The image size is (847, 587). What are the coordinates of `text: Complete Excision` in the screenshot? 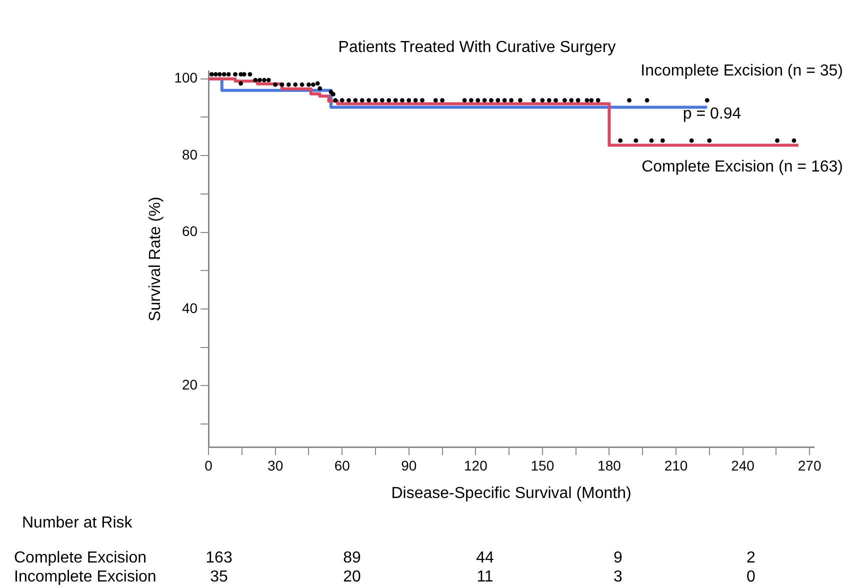 It's located at (80, 557).